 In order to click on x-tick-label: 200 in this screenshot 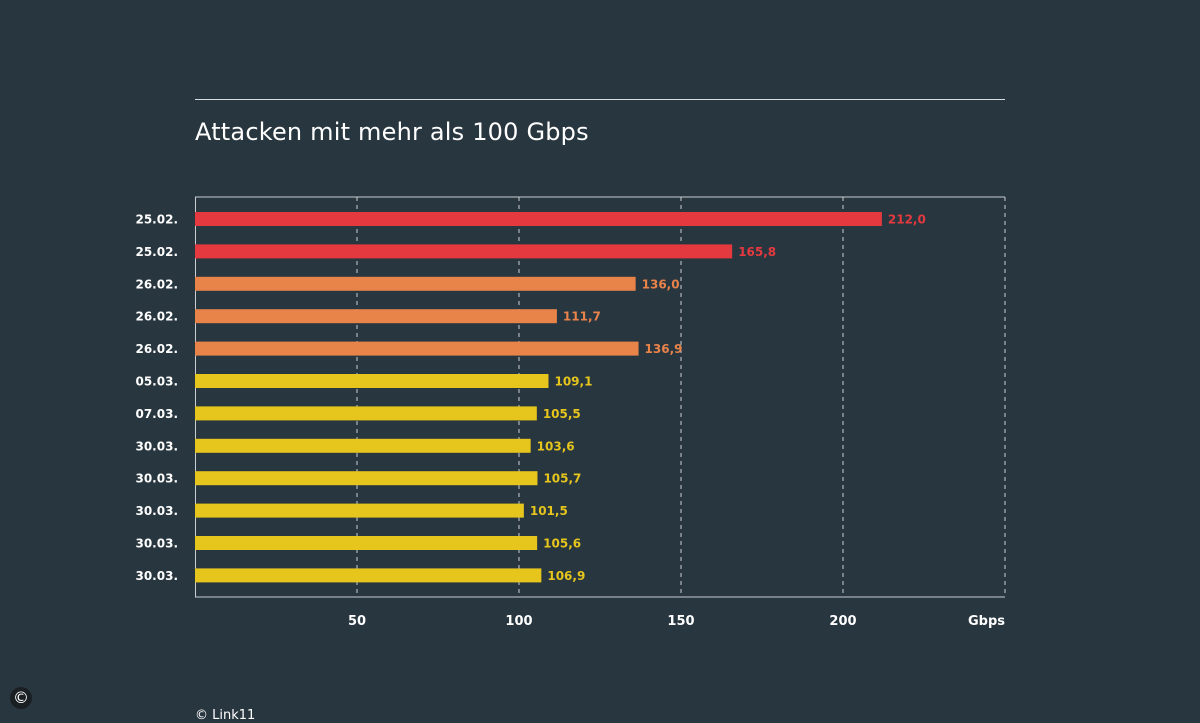, I will do `click(842, 621)`.